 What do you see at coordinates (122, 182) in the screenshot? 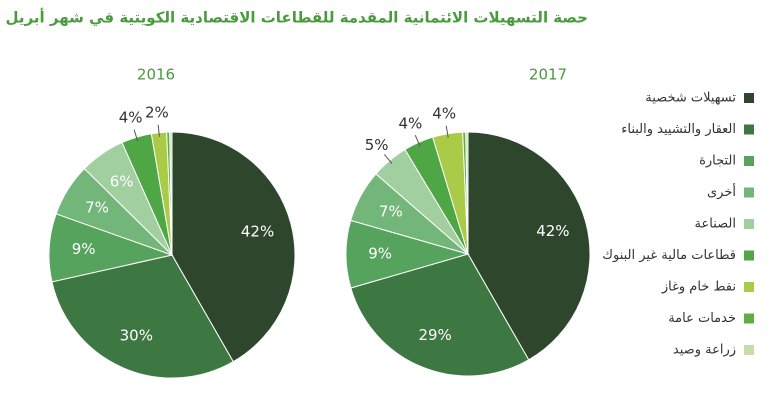
I see `data-label: 6%` at bounding box center [122, 182].